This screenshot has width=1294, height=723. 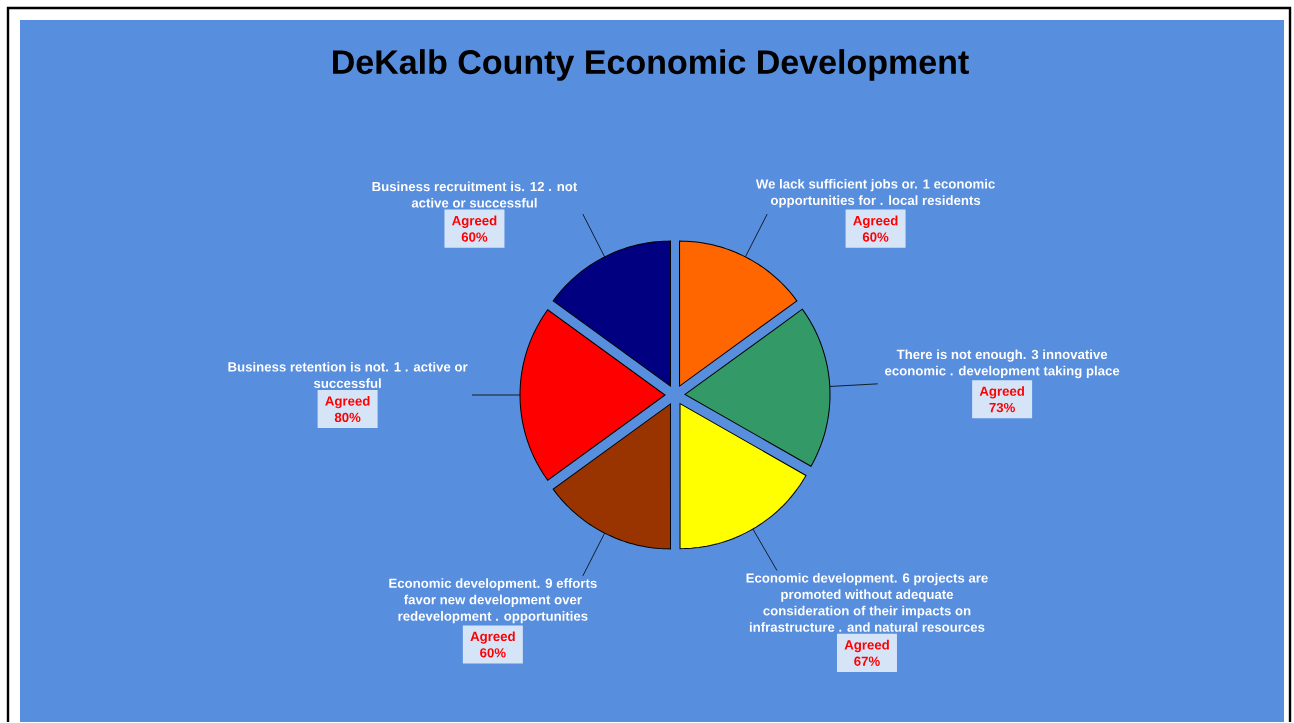 What do you see at coordinates (347, 408) in the screenshot?
I see `data-label: Agreed 80%` at bounding box center [347, 408].